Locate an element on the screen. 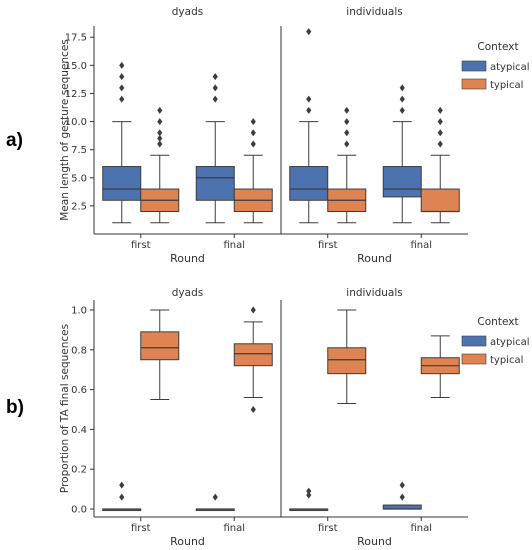 This screenshot has width=532, height=550. panel-b-y-axis-label: Proportion of TA final sequences is located at coordinates (65, 408).